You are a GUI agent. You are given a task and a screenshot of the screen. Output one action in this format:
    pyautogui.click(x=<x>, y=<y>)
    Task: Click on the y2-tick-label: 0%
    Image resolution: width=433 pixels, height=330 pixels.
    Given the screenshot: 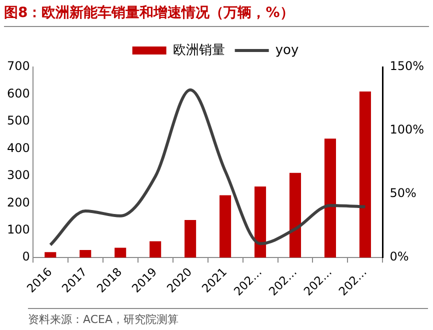 What is the action you would take?
    pyautogui.click(x=399, y=257)
    